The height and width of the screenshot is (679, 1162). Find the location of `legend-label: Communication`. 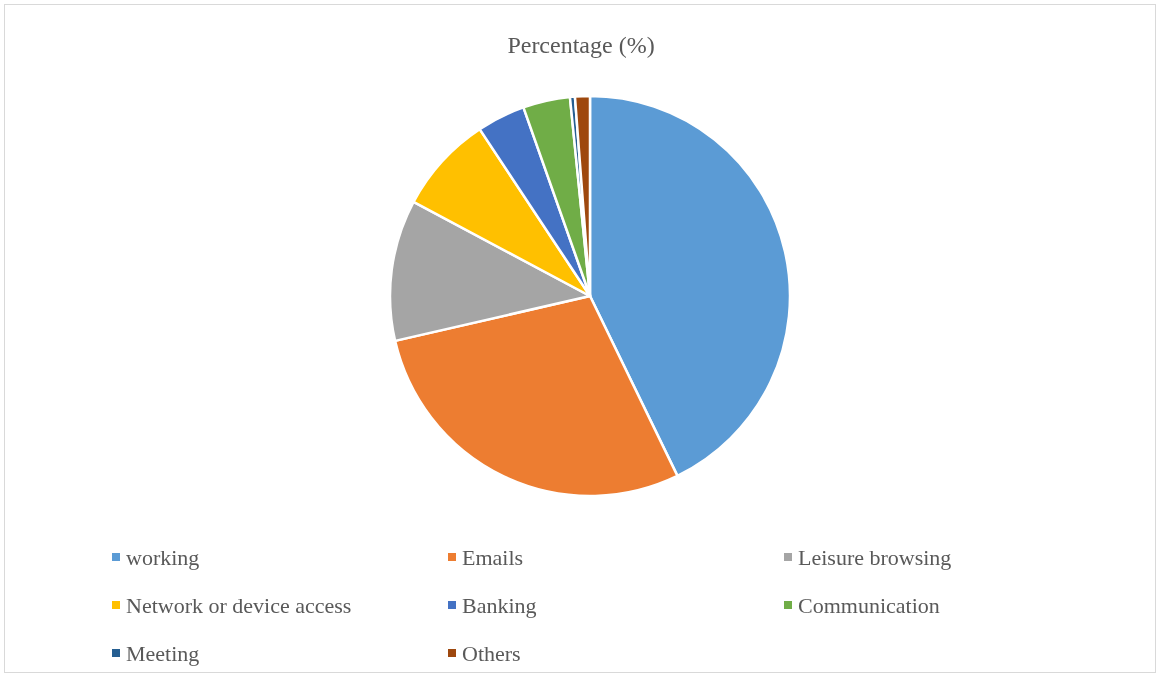

legend-label: Communication is located at coordinates (869, 605).